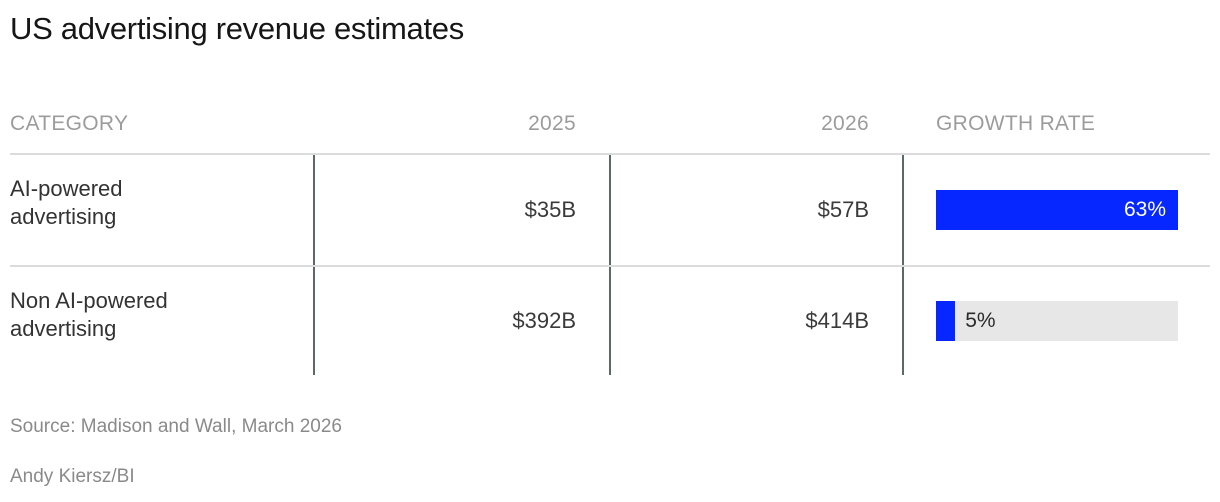 This screenshot has height=502, width=1220. I want to click on growth-bar: 63%, so click(1057, 210).